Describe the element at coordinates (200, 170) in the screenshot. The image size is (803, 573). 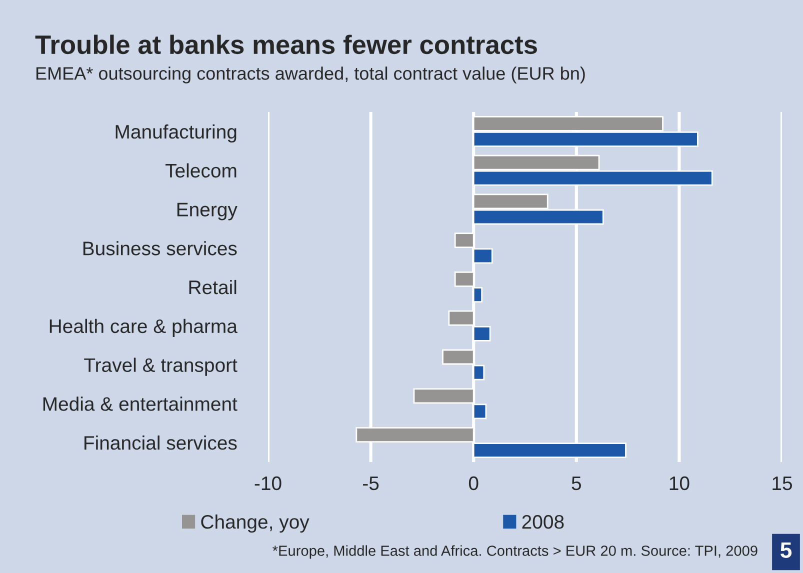
I see `y-tick-label: Telecom` at that location.